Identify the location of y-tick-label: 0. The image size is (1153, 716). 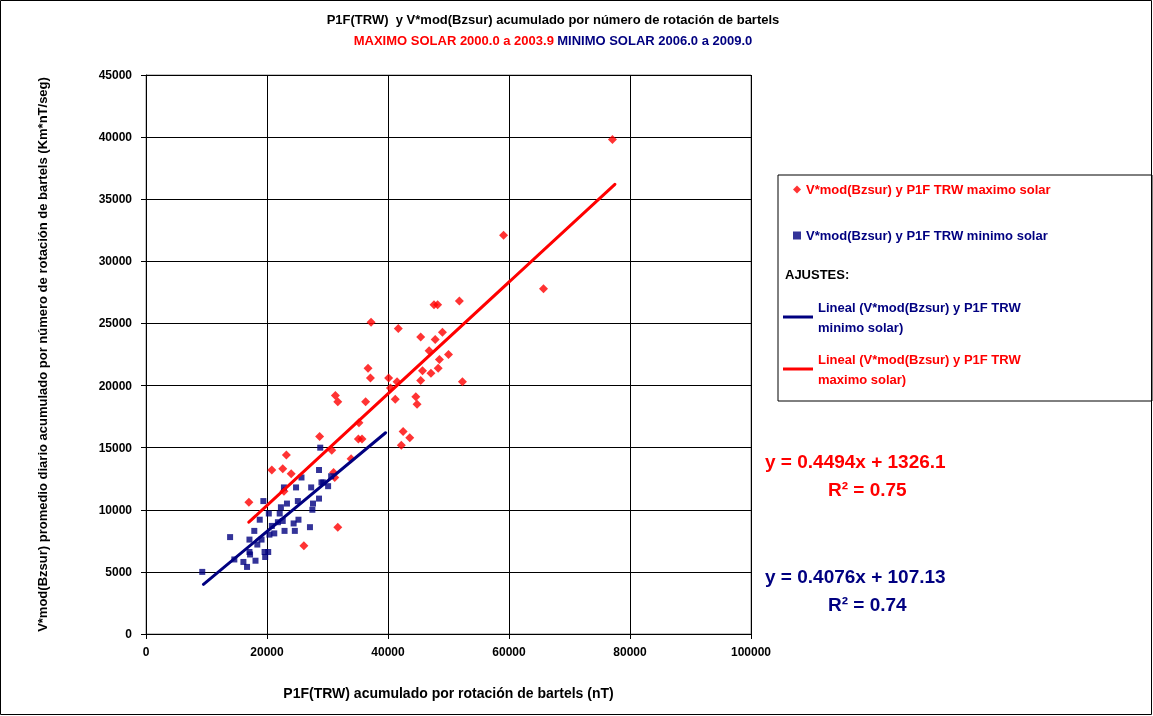
(129, 634).